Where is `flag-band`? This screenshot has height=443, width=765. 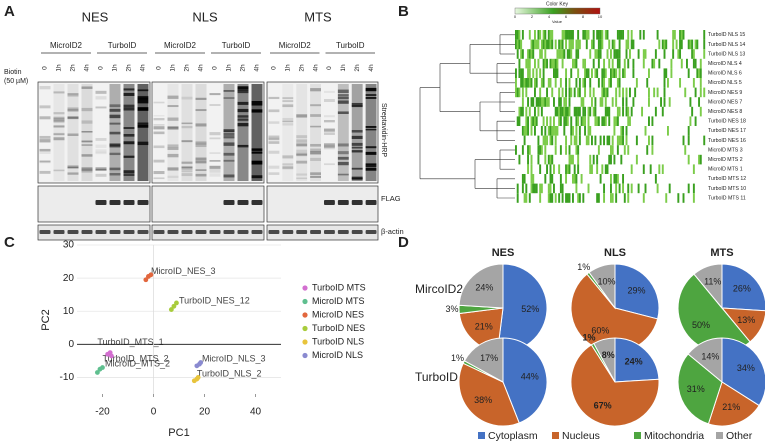
flag-band is located at coordinates (143, 202).